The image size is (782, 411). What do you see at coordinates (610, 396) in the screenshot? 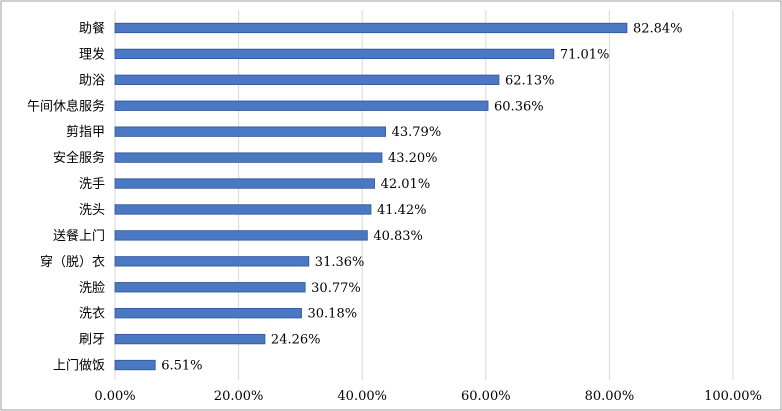
I see `x-tick-label: 80.00%` at bounding box center [610, 396].